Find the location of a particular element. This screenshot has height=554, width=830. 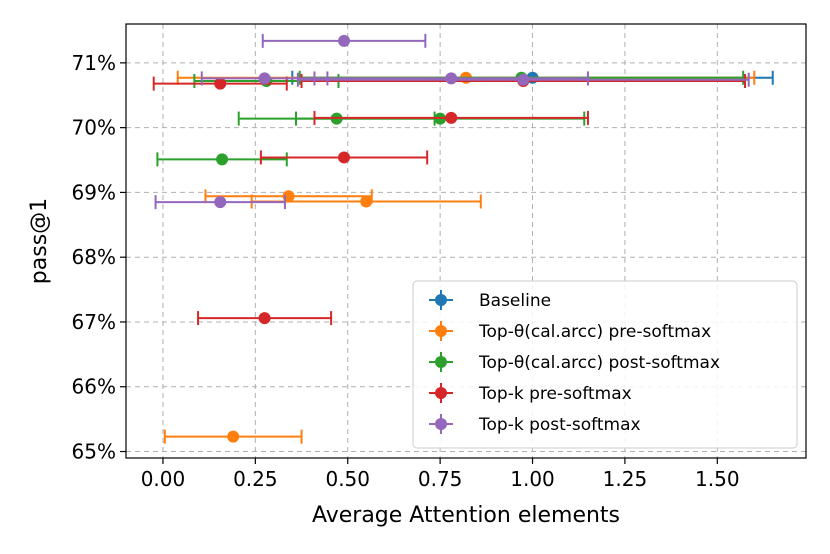

y-tick-label: 71% is located at coordinates (94, 63).